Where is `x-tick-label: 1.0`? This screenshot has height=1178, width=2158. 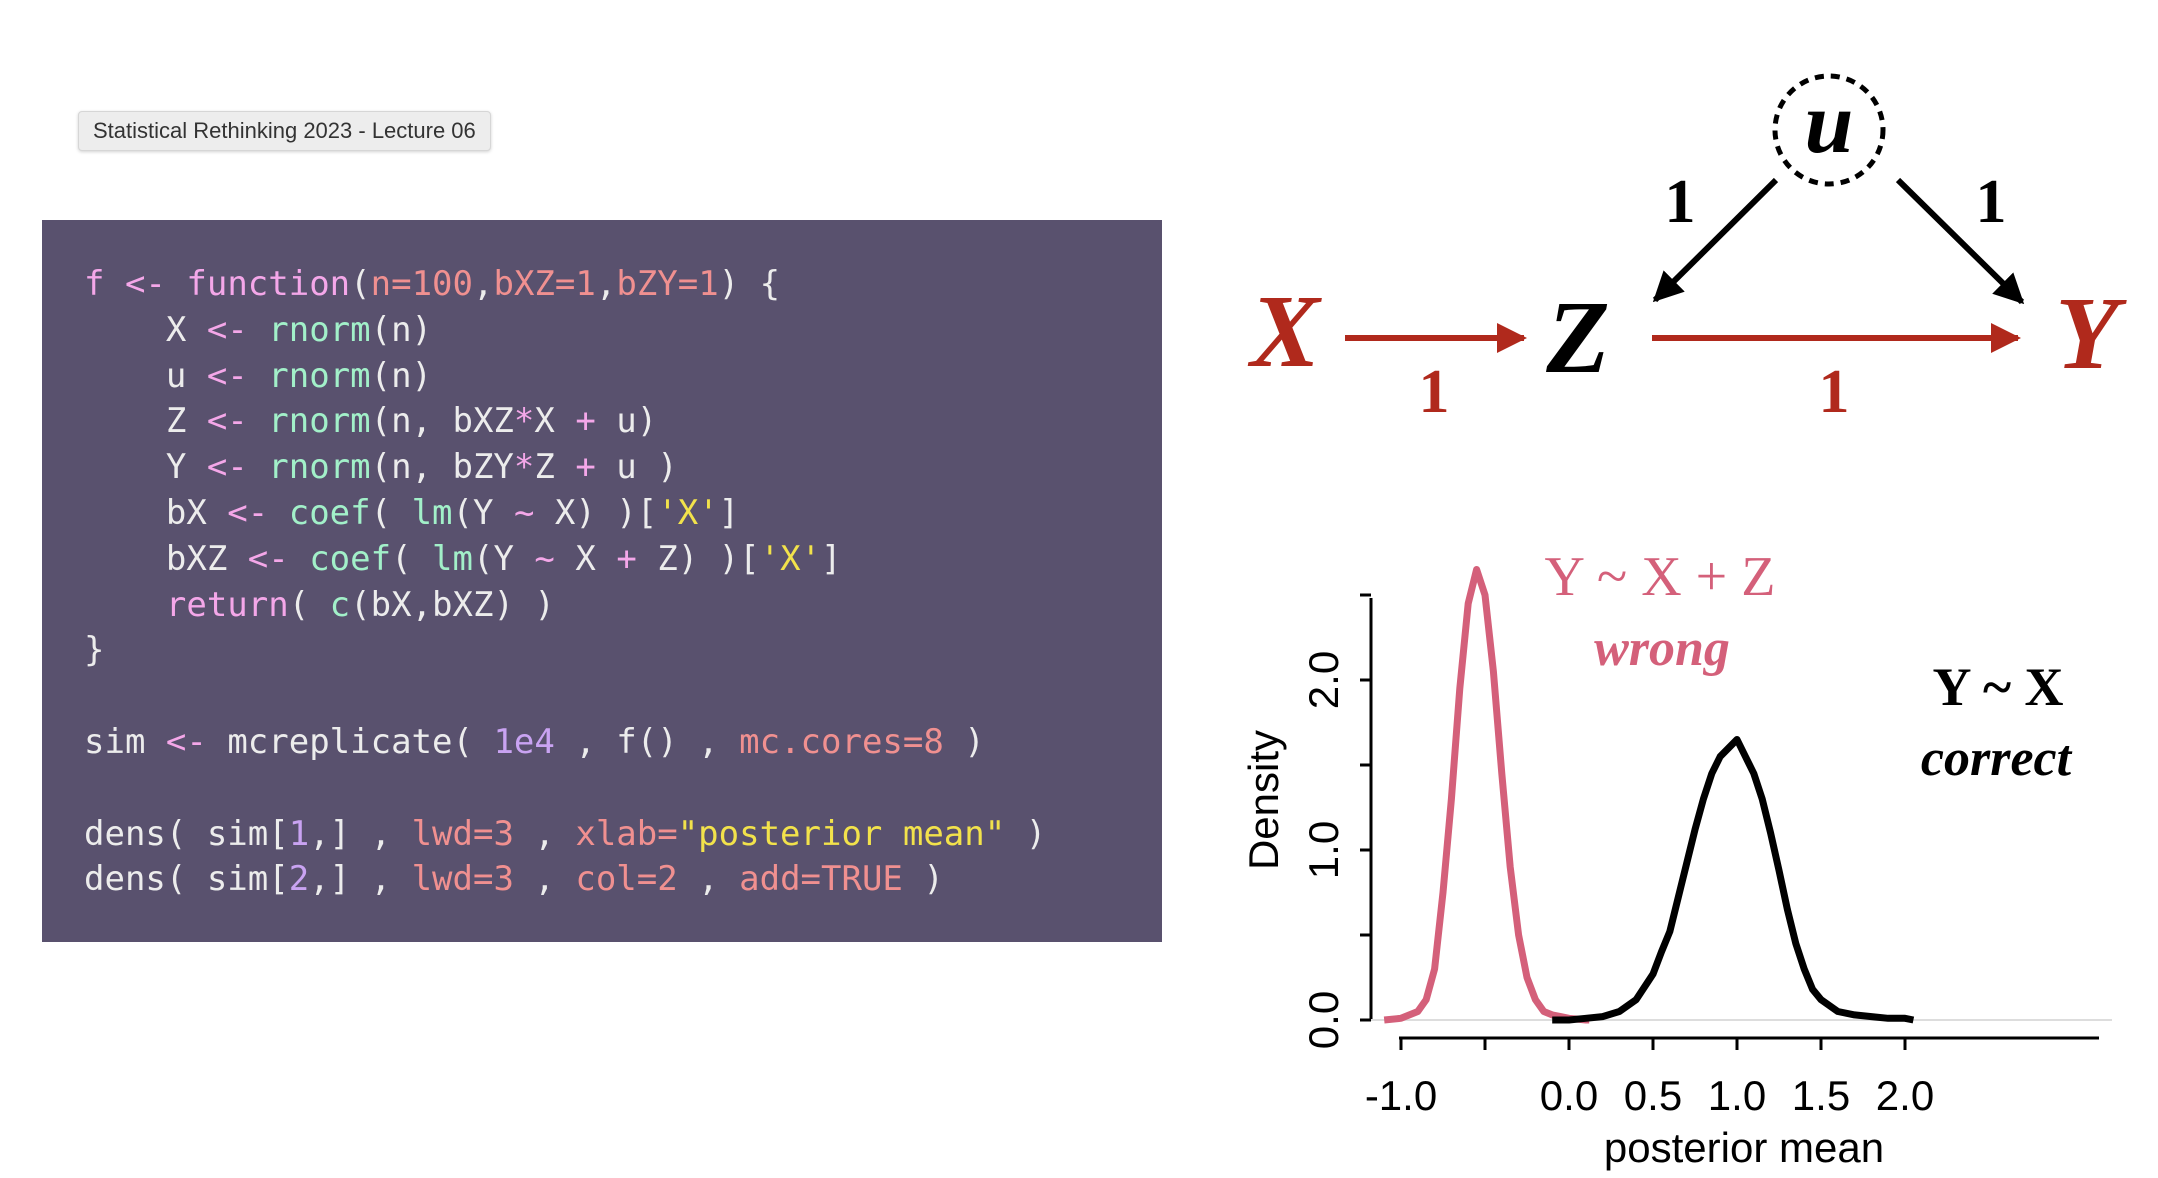 x-tick-label: 1.0 is located at coordinates (1737, 1095).